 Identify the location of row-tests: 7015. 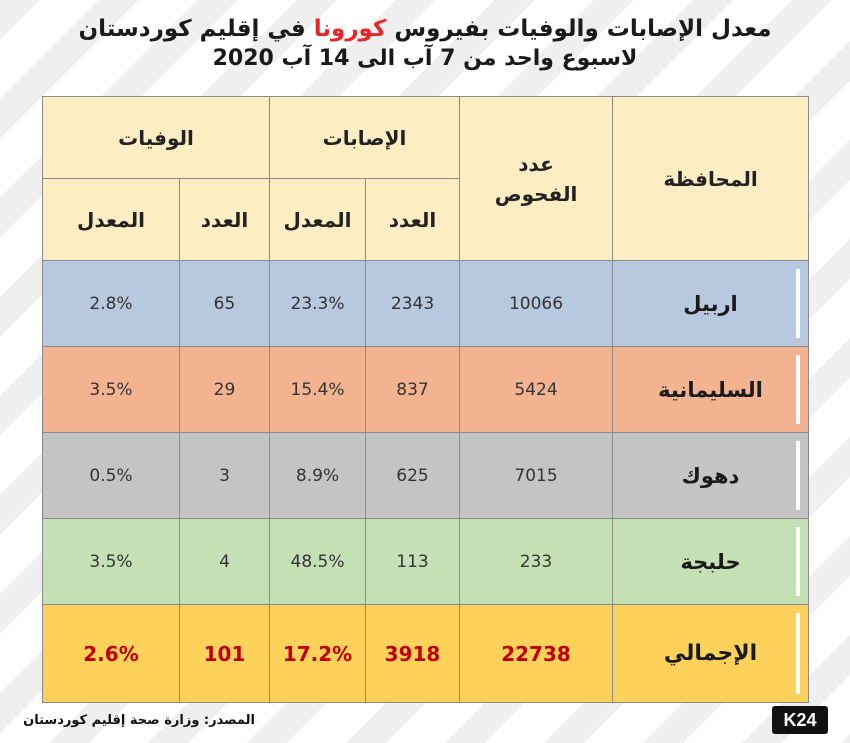
(536, 475).